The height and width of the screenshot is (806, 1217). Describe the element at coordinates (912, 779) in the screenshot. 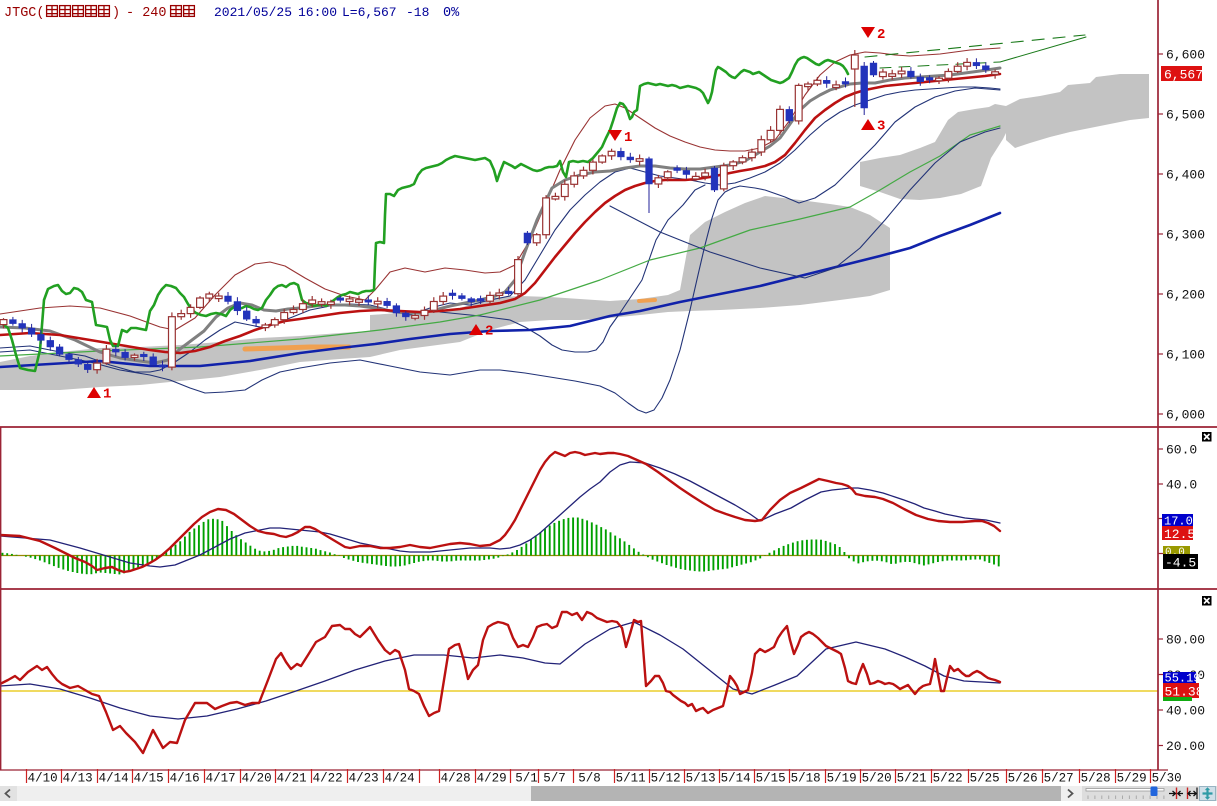

I see `svg-text: 5/21` at that location.